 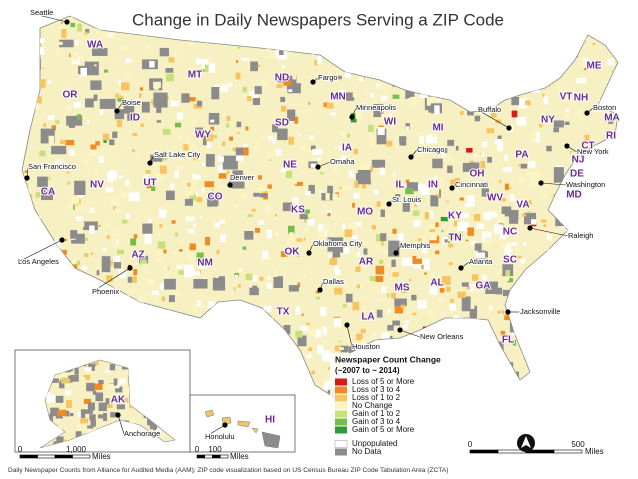 I want to click on city-dot, so click(x=62, y=240).